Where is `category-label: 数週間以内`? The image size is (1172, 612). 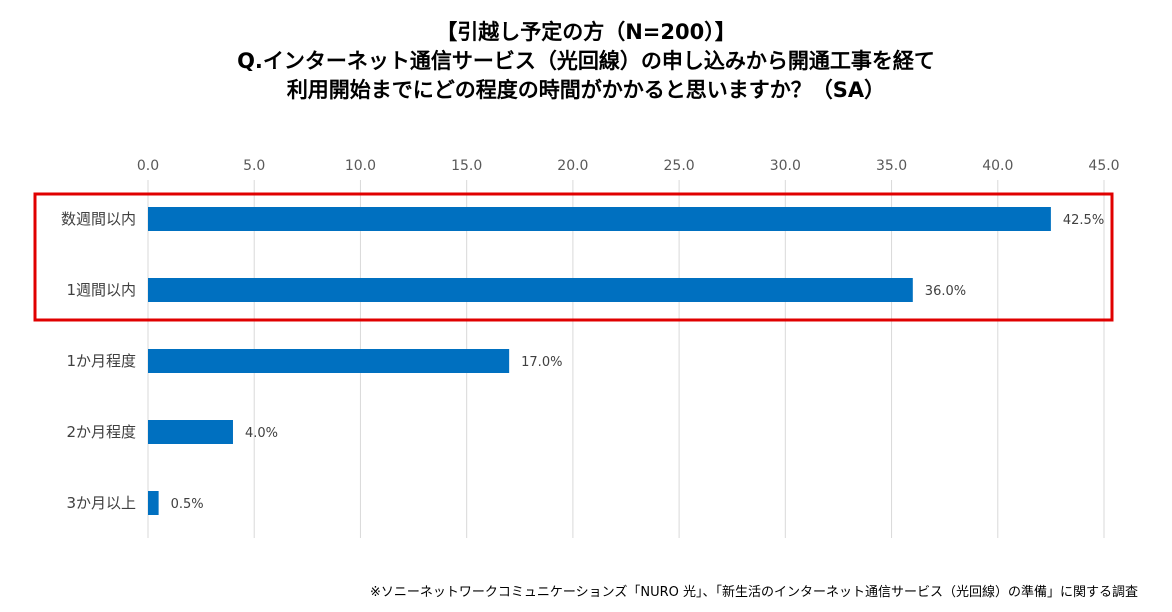
category-label: 数週間以内 is located at coordinates (98, 219).